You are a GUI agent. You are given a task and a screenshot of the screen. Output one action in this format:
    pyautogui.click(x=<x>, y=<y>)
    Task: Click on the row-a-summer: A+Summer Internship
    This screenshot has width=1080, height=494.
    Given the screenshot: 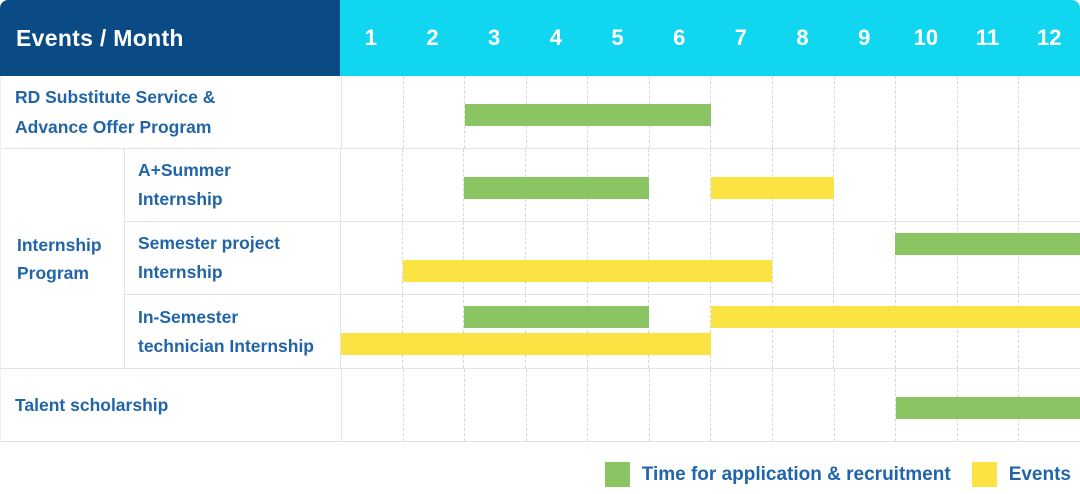 What is the action you would take?
    pyautogui.click(x=602, y=185)
    